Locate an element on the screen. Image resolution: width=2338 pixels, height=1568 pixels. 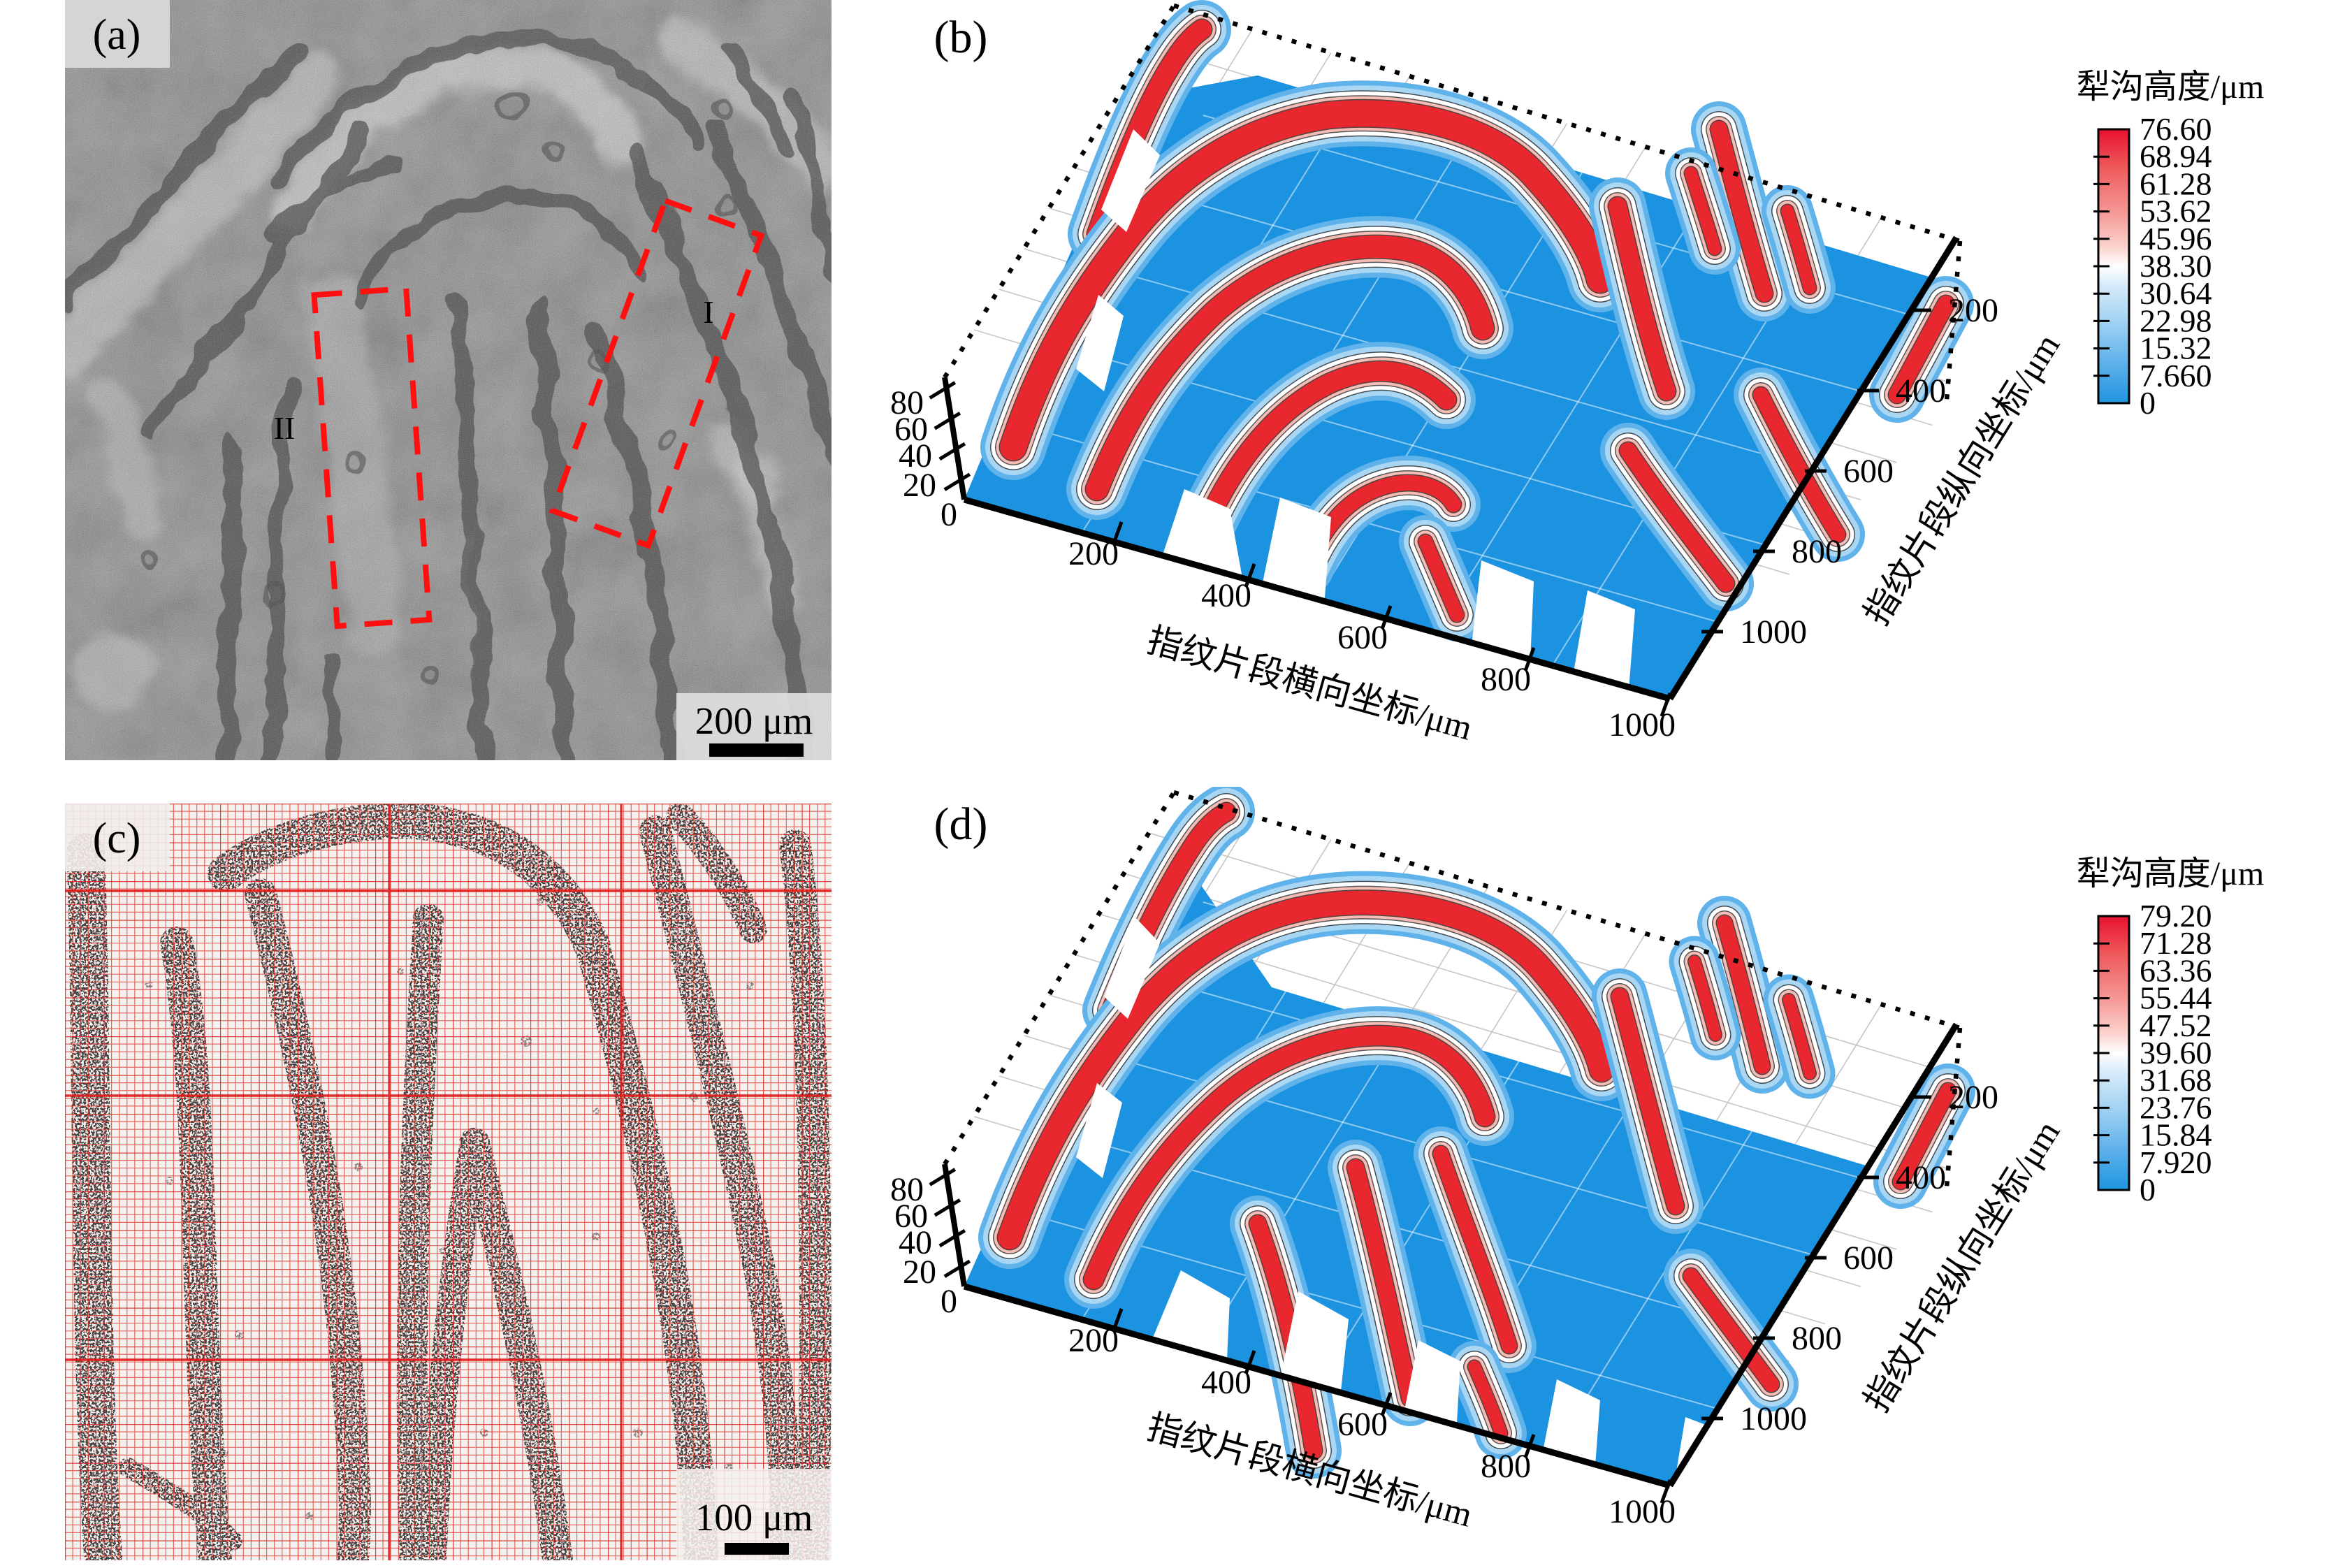
scale-bar-a: 200 μm is located at coordinates (754, 726).